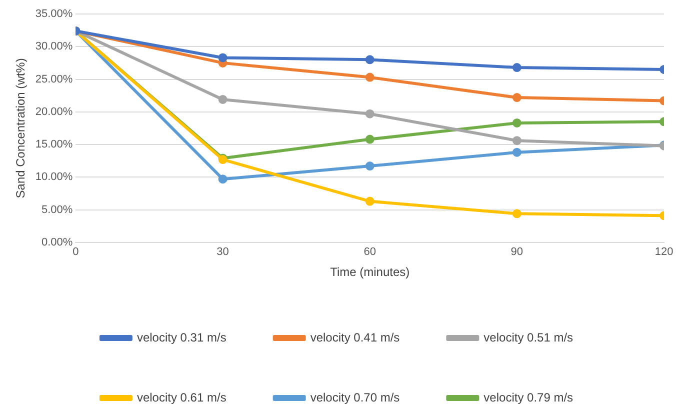  I want to click on legend-label: velocity 0.70 m/s, so click(355, 397).